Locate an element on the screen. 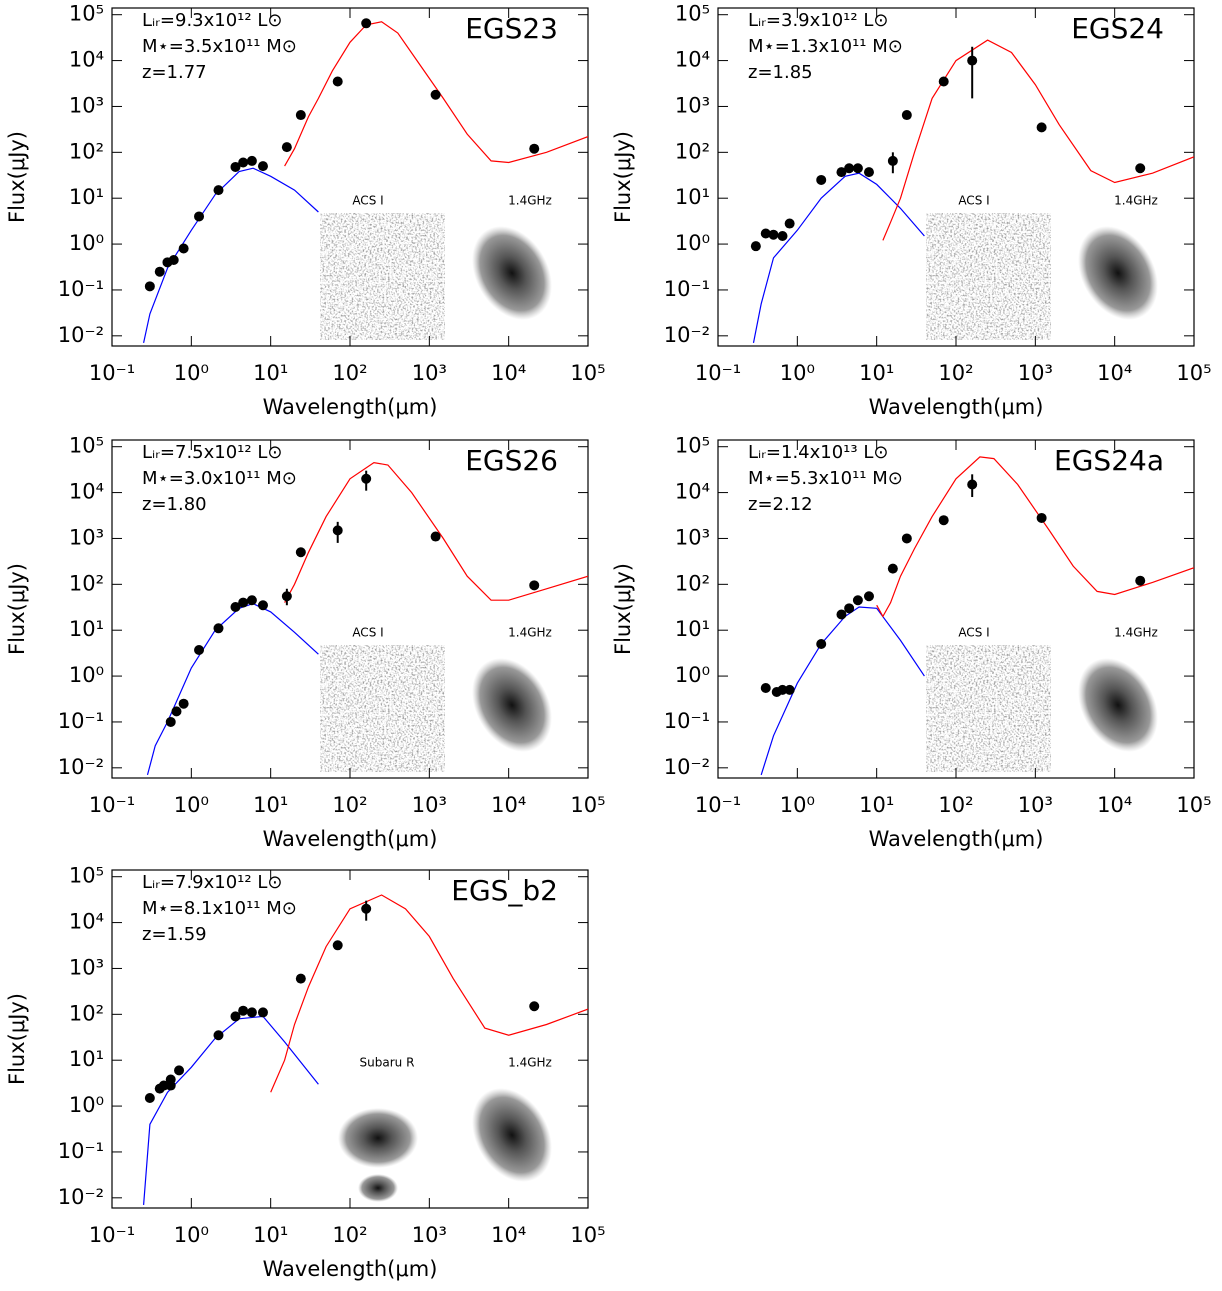 The width and height of the screenshot is (1222, 1291). x-axis-label: Wavelength(μm) is located at coordinates (956, 407).